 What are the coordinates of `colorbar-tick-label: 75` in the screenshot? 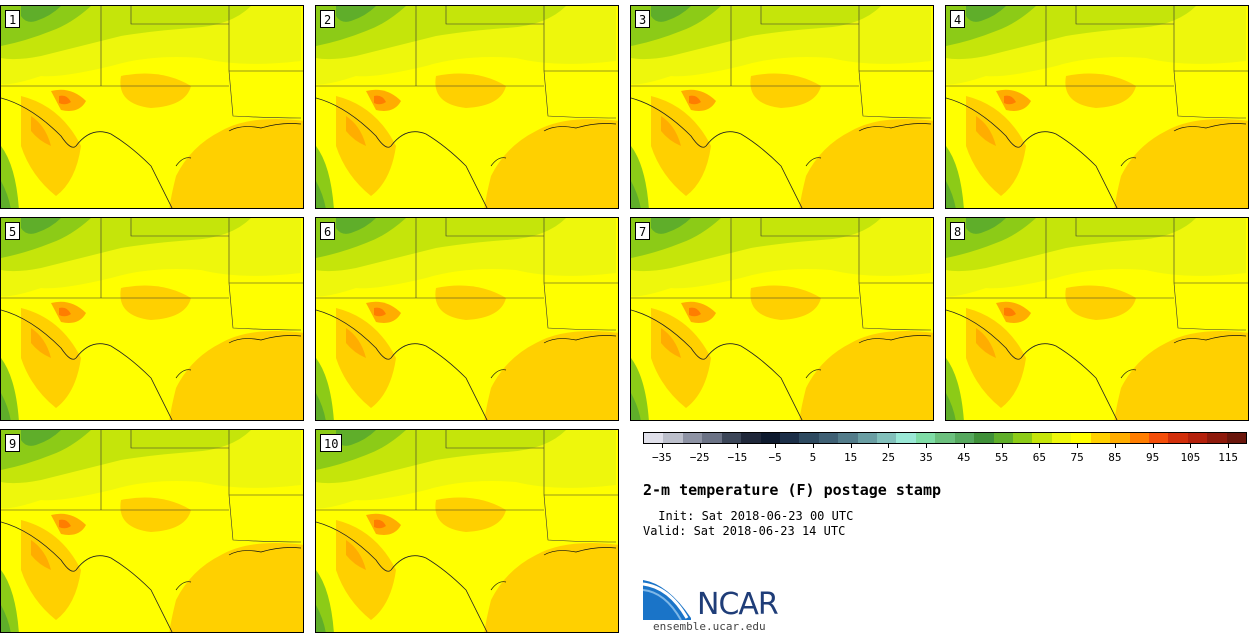 It's located at (1077, 457).